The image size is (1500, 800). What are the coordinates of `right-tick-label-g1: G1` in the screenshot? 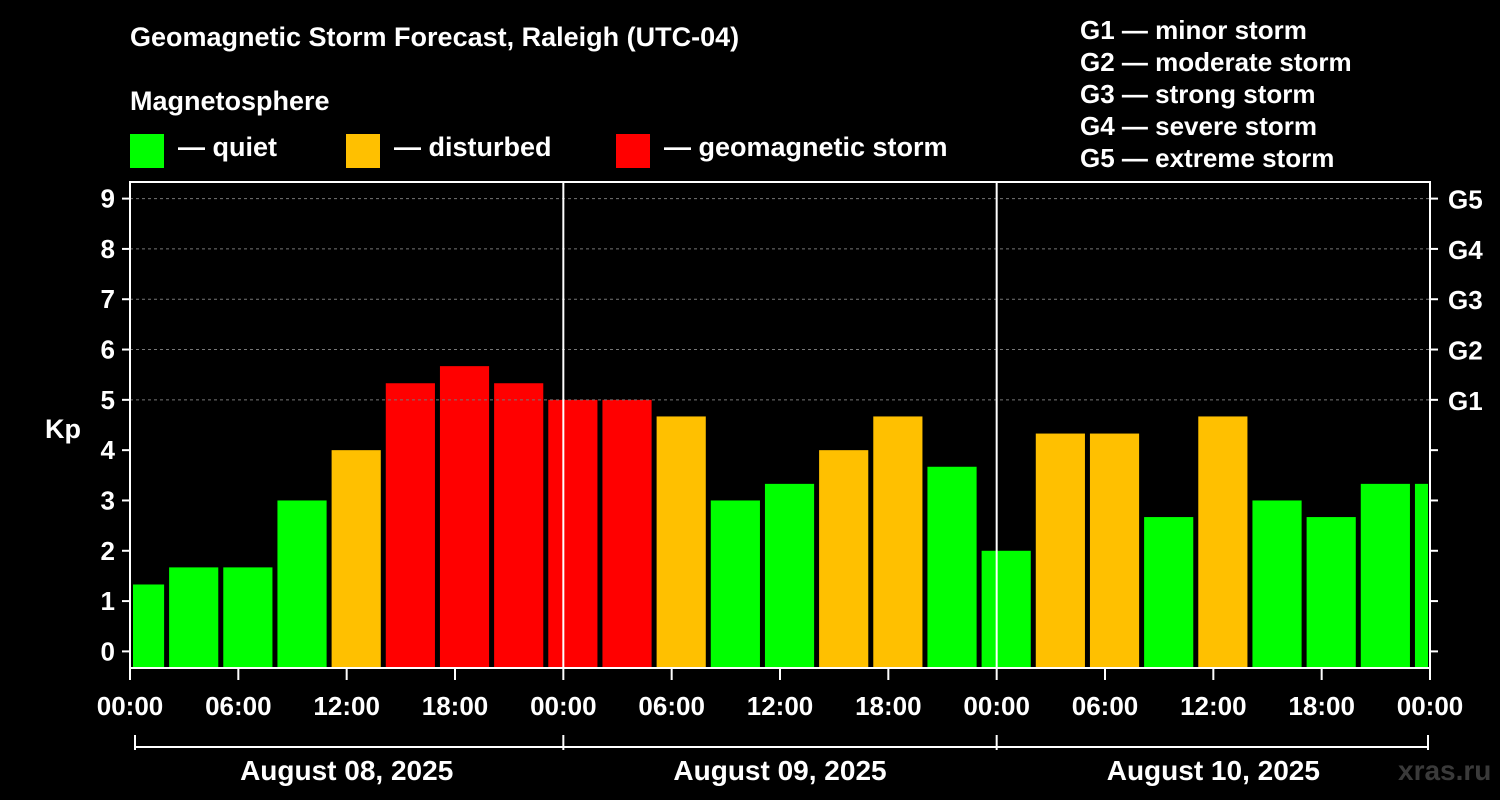 It's located at (1465, 401).